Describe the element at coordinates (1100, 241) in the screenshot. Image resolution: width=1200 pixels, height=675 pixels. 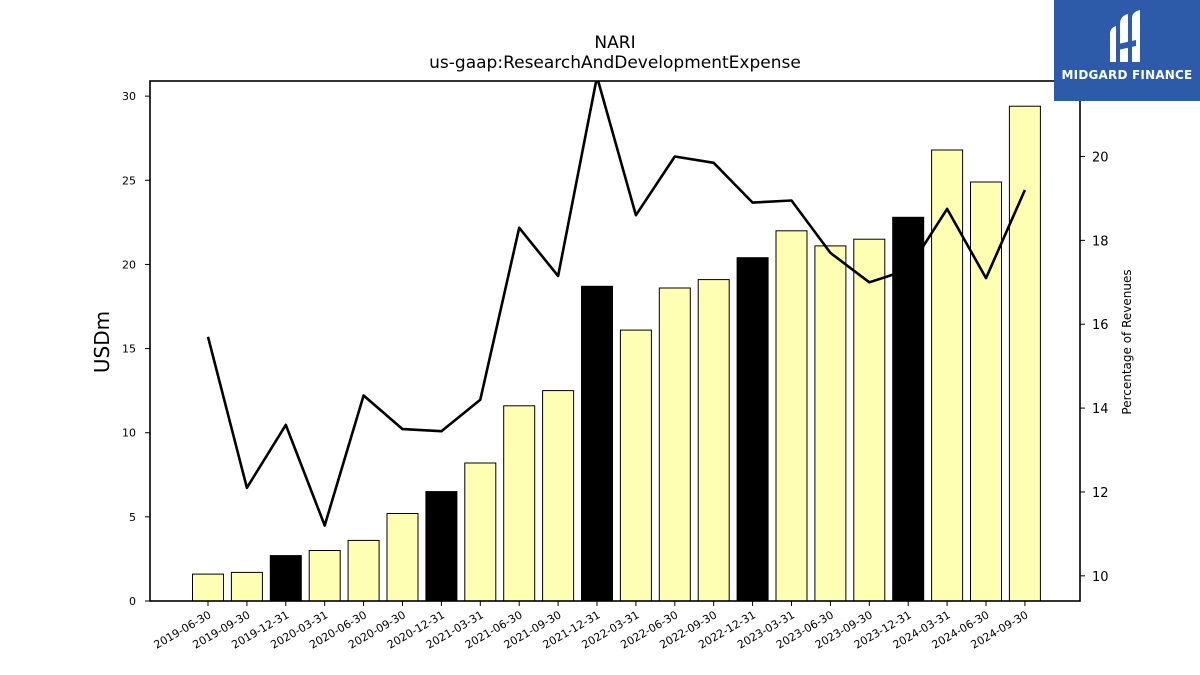
I see `y2-tick-label: 18` at that location.